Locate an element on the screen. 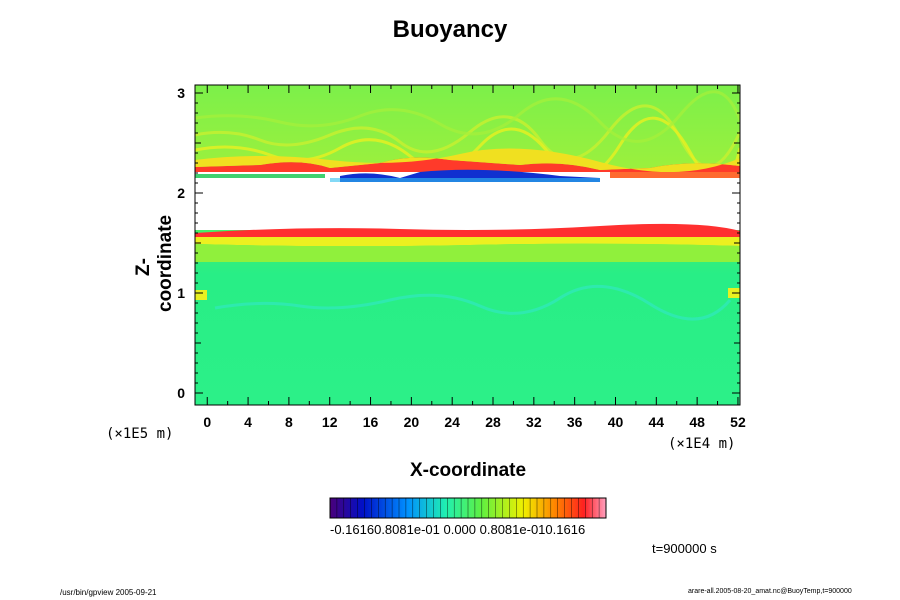 The height and width of the screenshot is (600, 900). x-tick-label: 36 is located at coordinates (575, 422).